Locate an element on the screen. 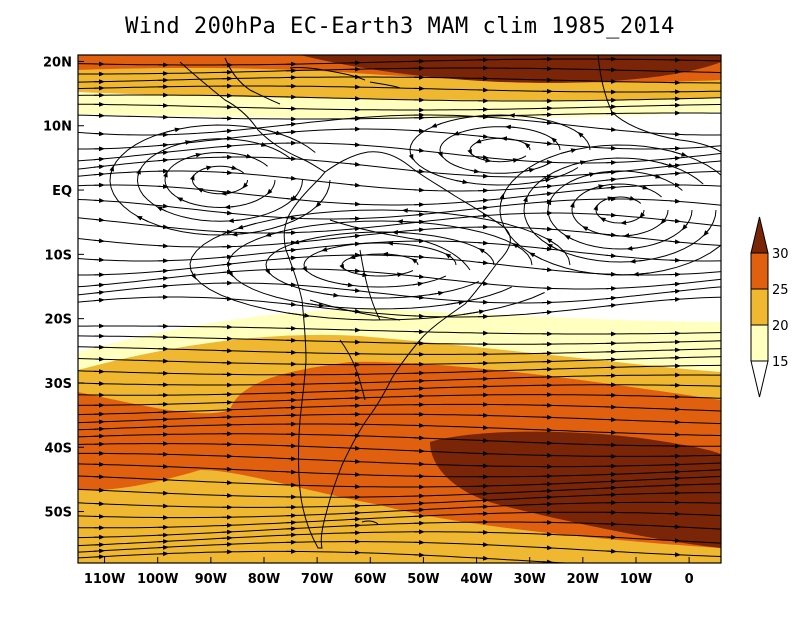 The height and width of the screenshot is (618, 800). lat-tick-label: 40S is located at coordinates (58, 448).